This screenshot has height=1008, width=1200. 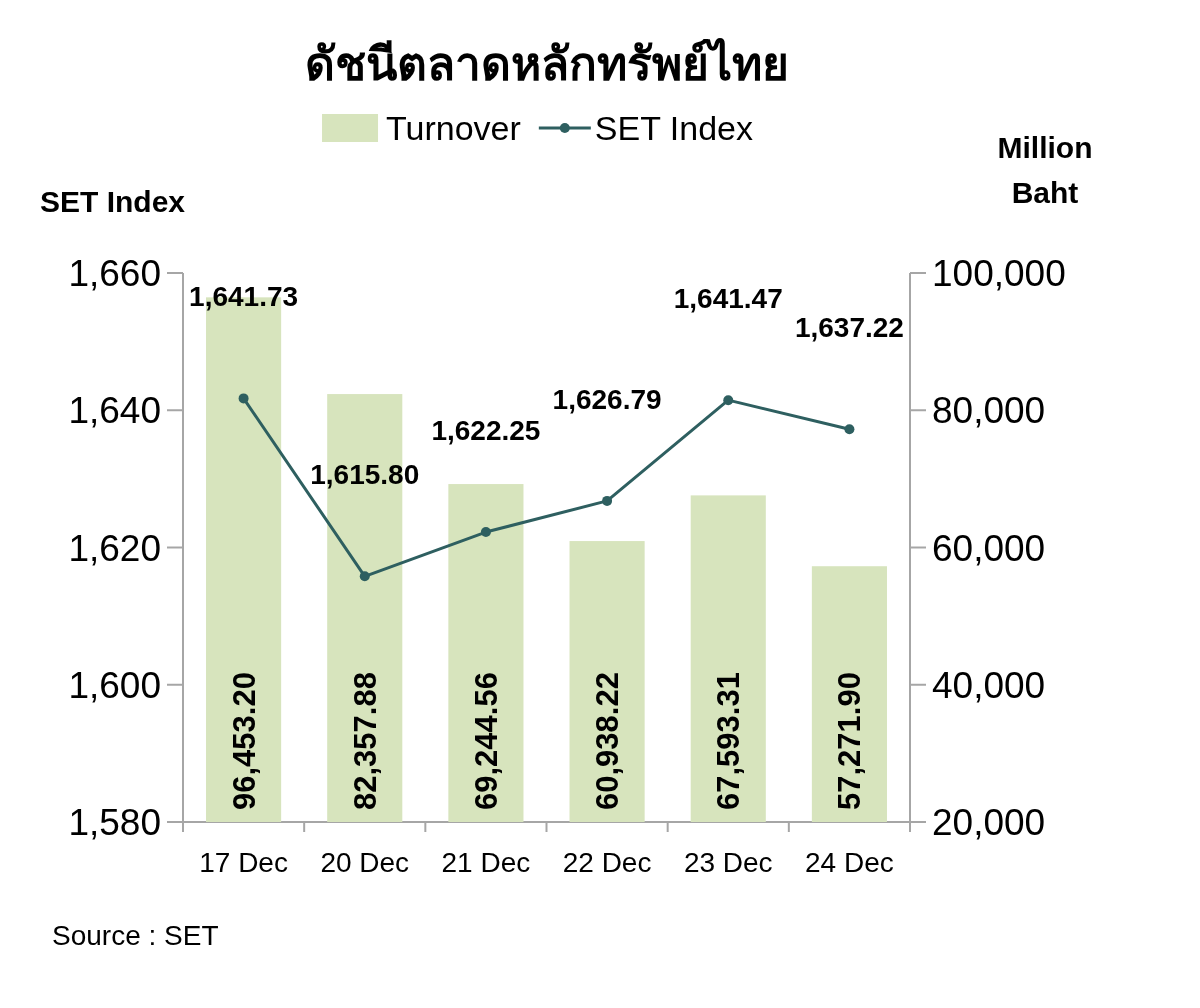 I want to click on bar-label: 82,357.88, so click(x=365, y=741).